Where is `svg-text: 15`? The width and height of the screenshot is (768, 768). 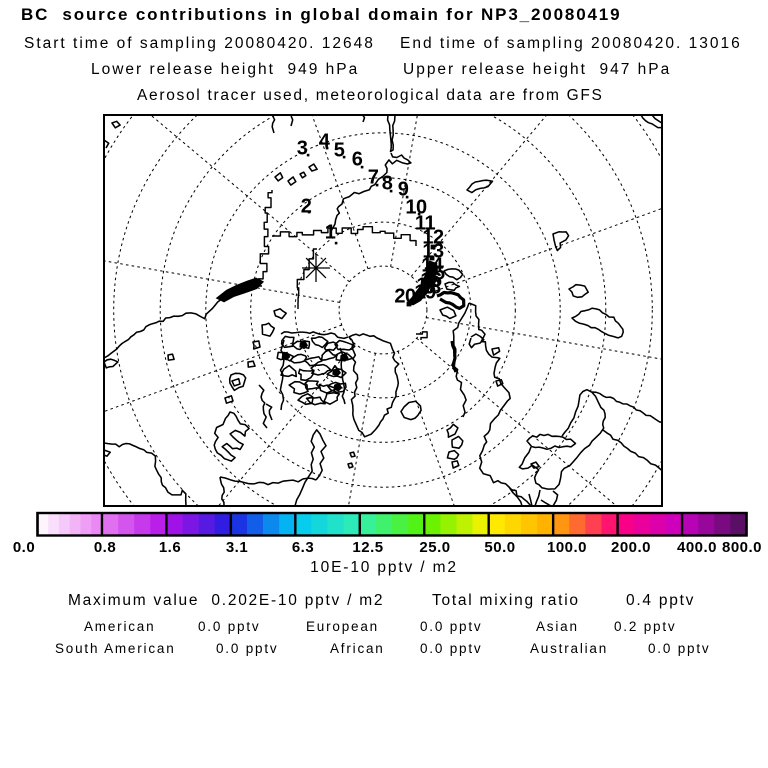
svg-text: 15 is located at coordinates (434, 274).